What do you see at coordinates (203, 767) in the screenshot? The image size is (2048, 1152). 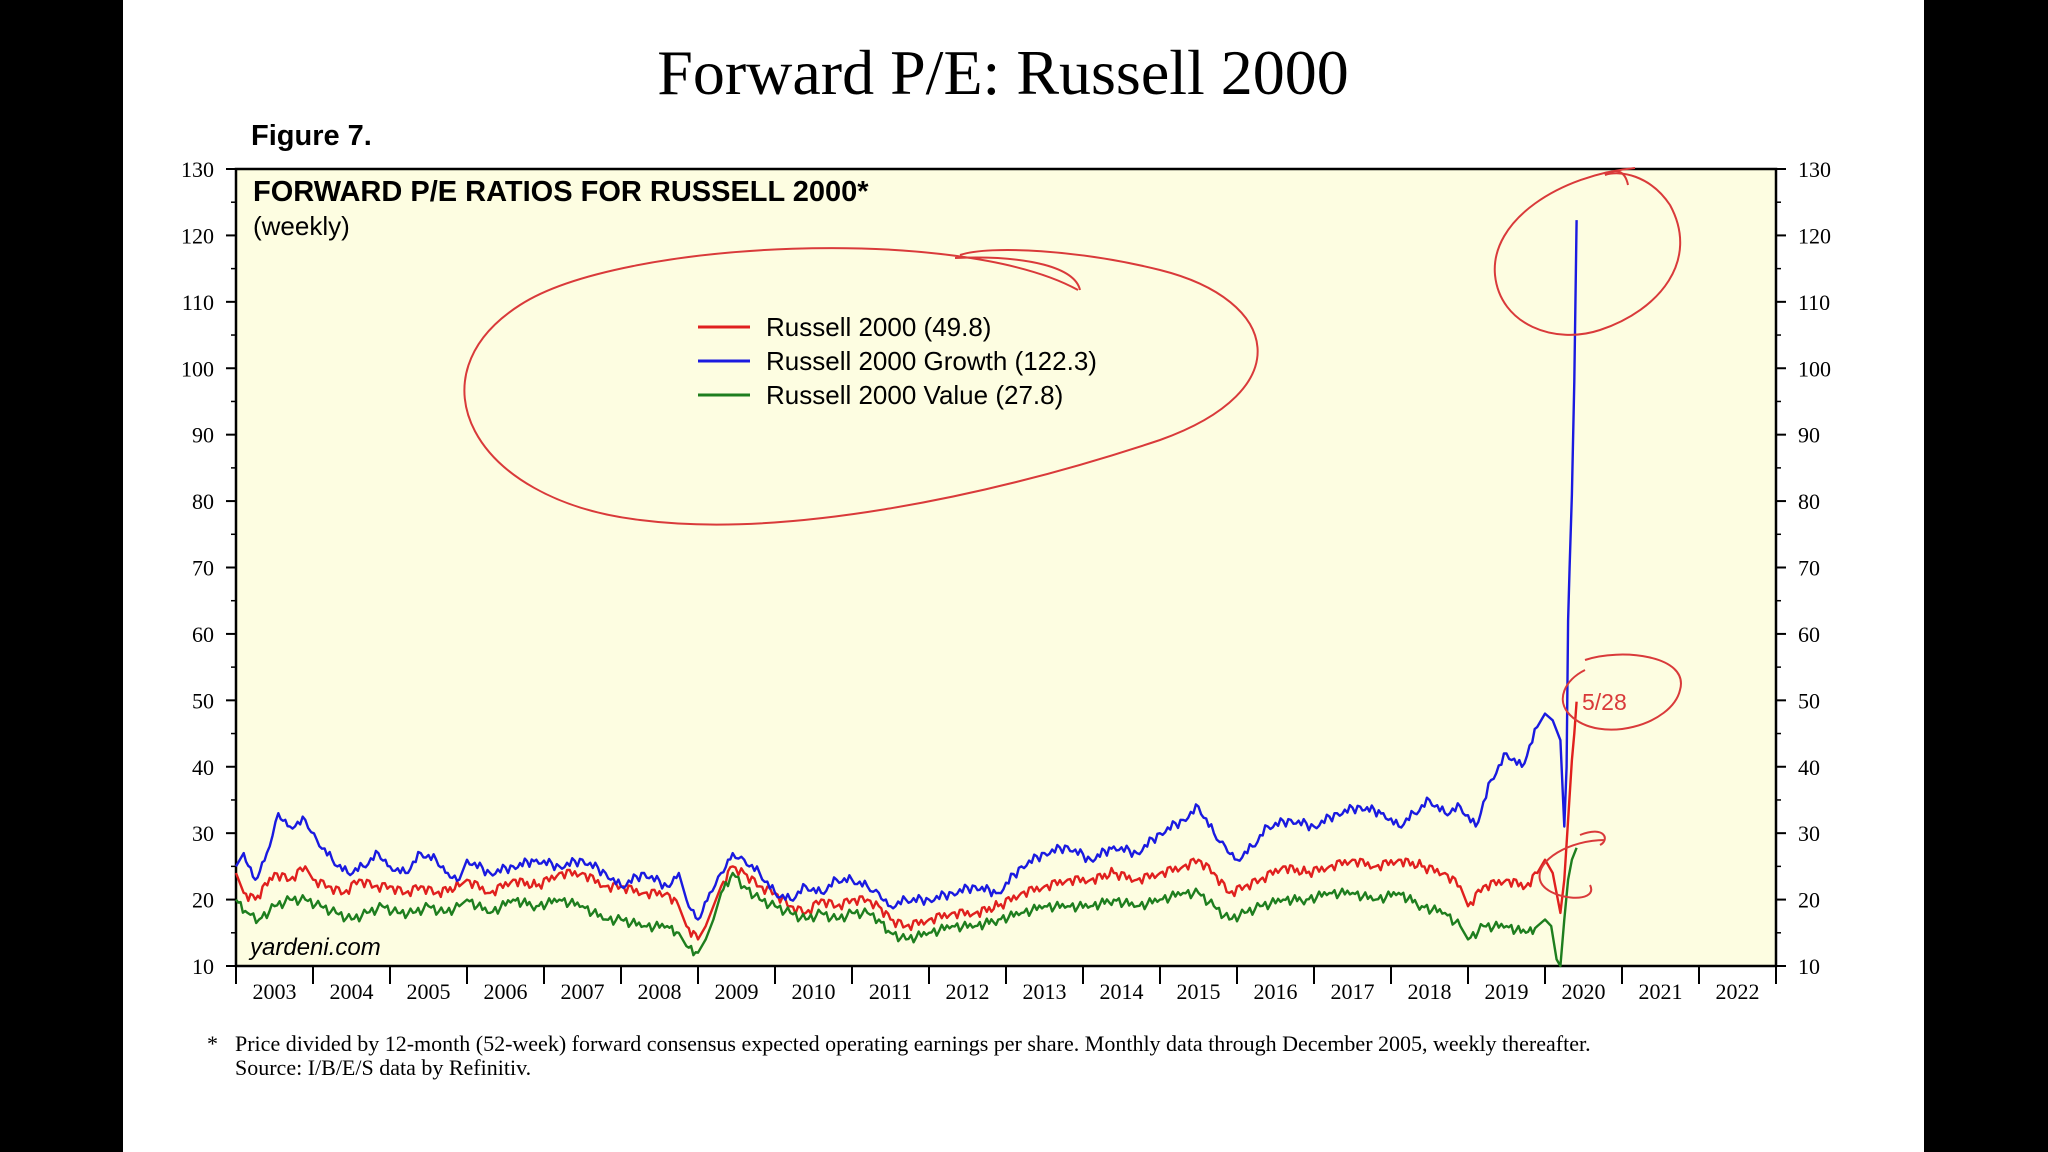 I see `y-tick-label-left: 40` at bounding box center [203, 767].